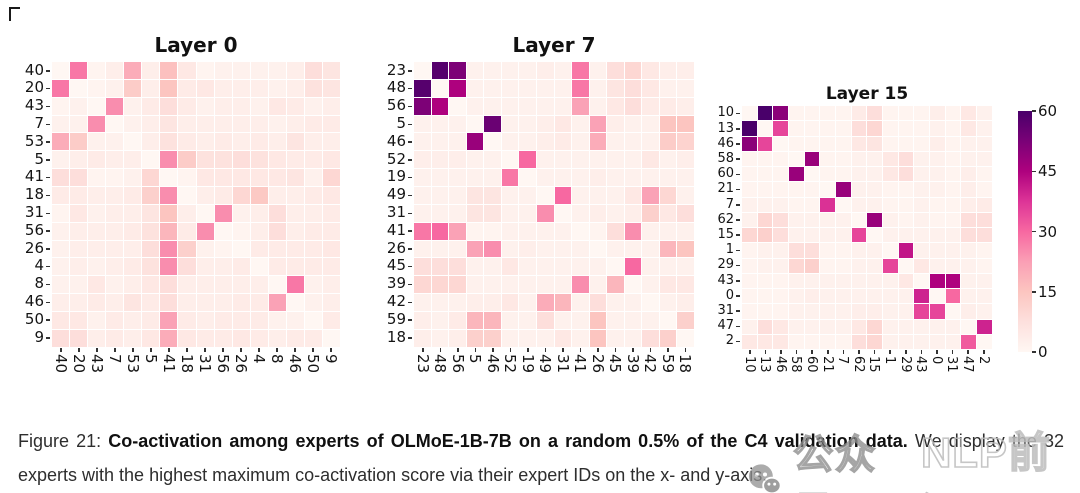 Image resolution: width=1080 pixels, height=493 pixels. What do you see at coordinates (186, 363) in the screenshot?
I see `x-tick-label: 18` at bounding box center [186, 363].